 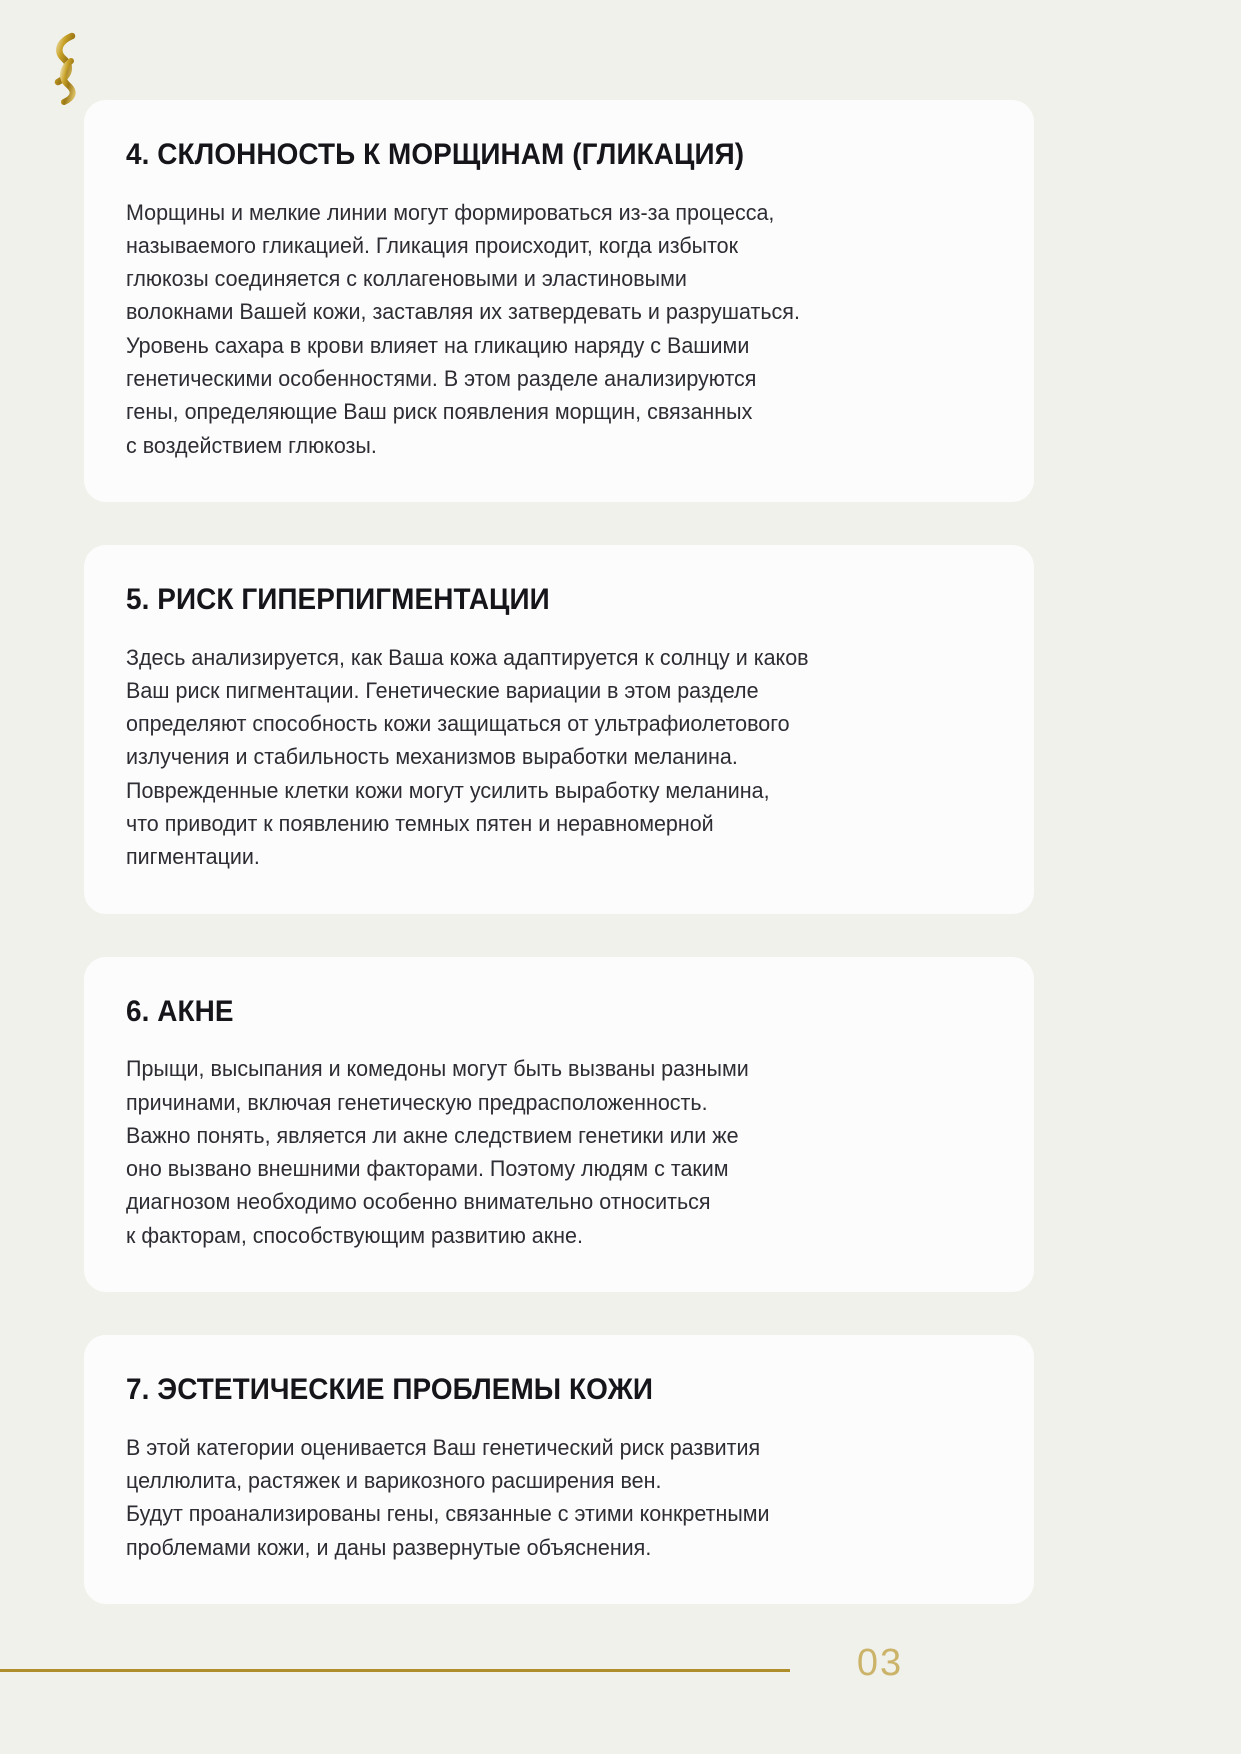 I want to click on footer-divider-rule, so click(x=395, y=1670).